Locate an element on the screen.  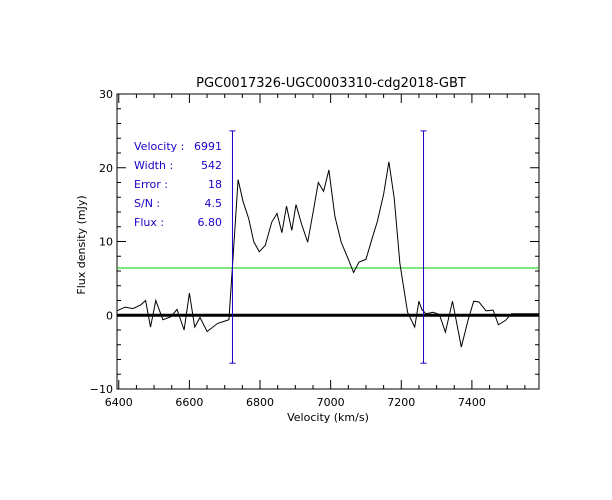
measurement-label: Error : is located at coordinates (151, 184).